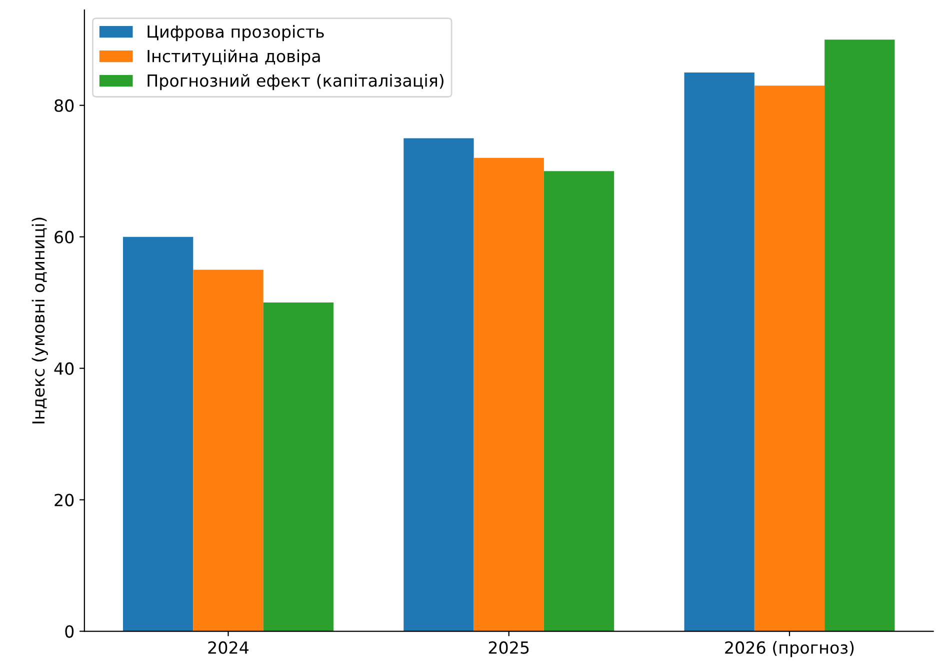 The image size is (938, 668). Describe the element at coordinates (234, 57) in the screenshot. I see `legend-label: Інституційна довіра` at that location.